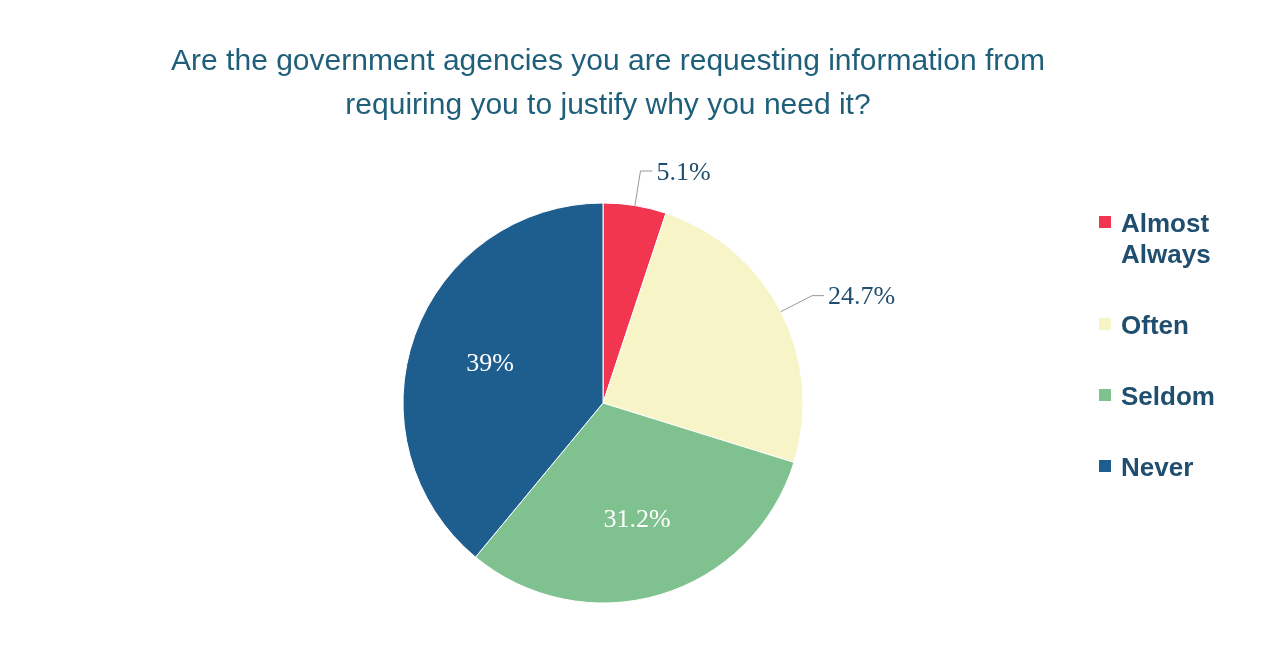  Describe the element at coordinates (862, 296) in the screenshot. I see `data-label: 24.7%` at that location.